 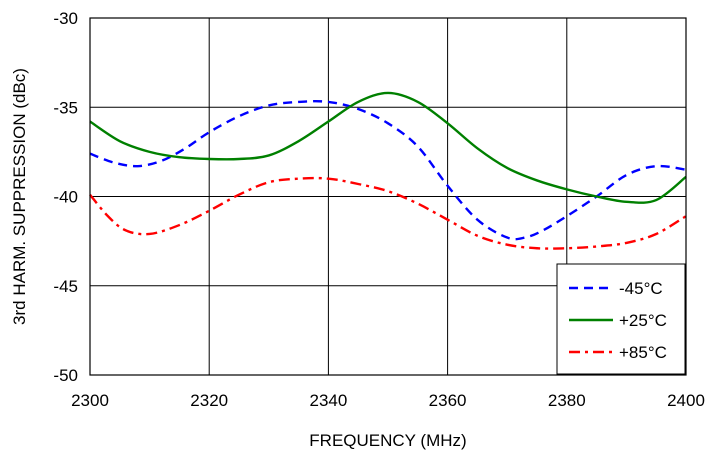 I want to click on legend-entry: -45°C, so click(x=641, y=288).